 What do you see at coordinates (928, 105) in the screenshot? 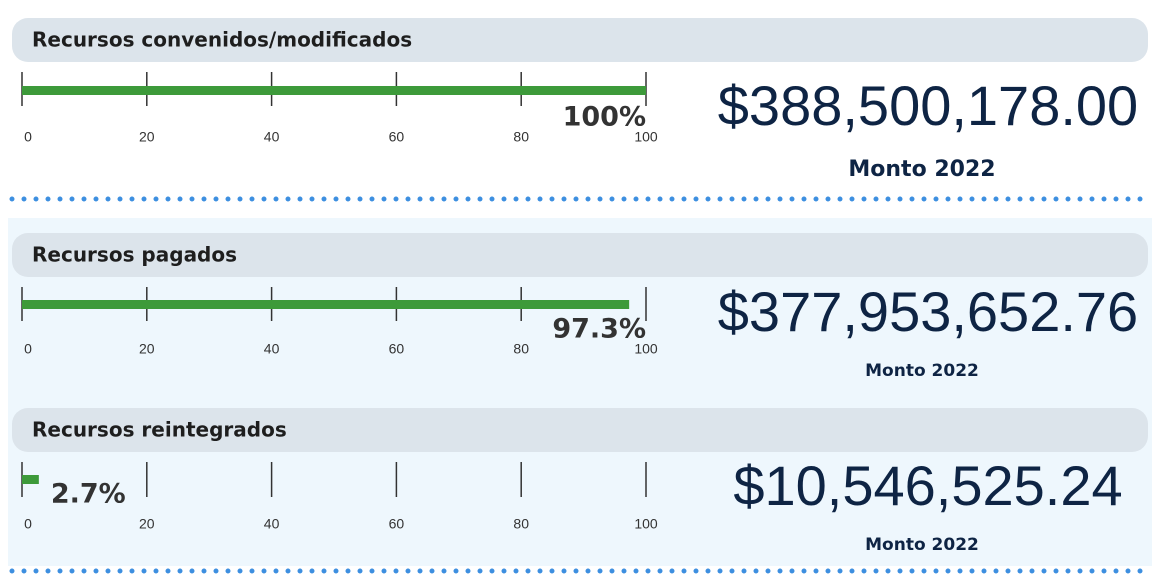
I see `amount: $388,500,178.00` at bounding box center [928, 105].